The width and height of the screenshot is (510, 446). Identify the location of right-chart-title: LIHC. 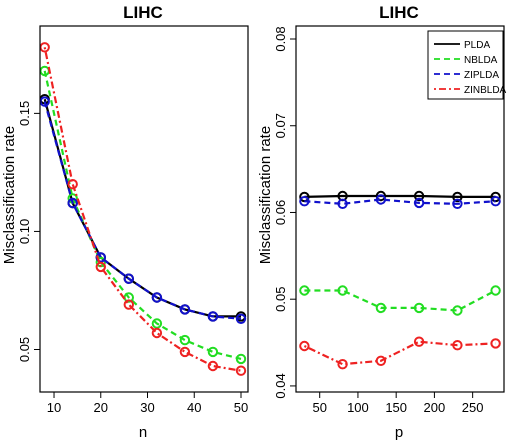
(399, 12).